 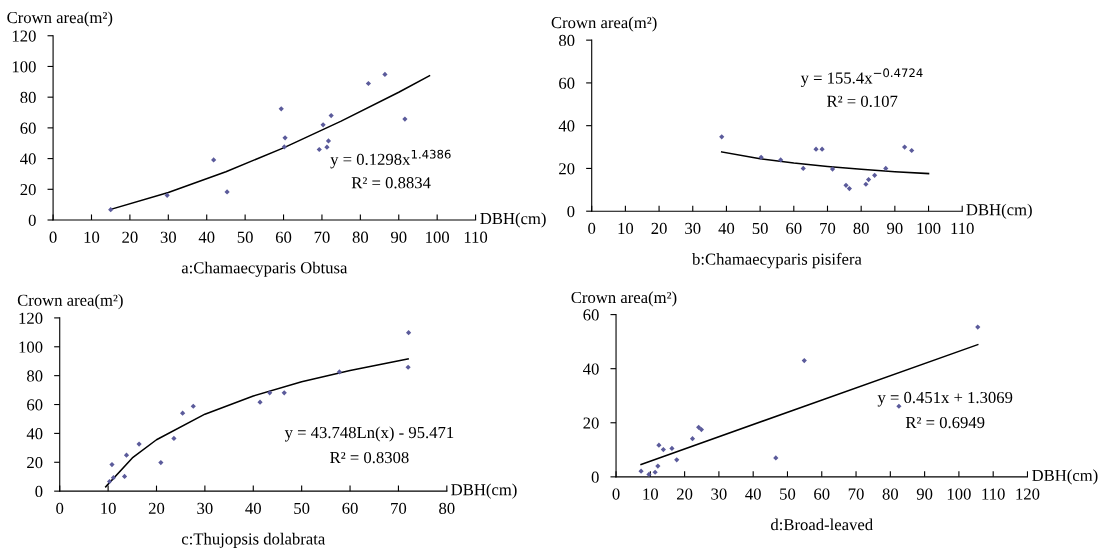 I want to click on annotation: y = 0.1298x$^{1.4386}$, so click(x=390, y=159).